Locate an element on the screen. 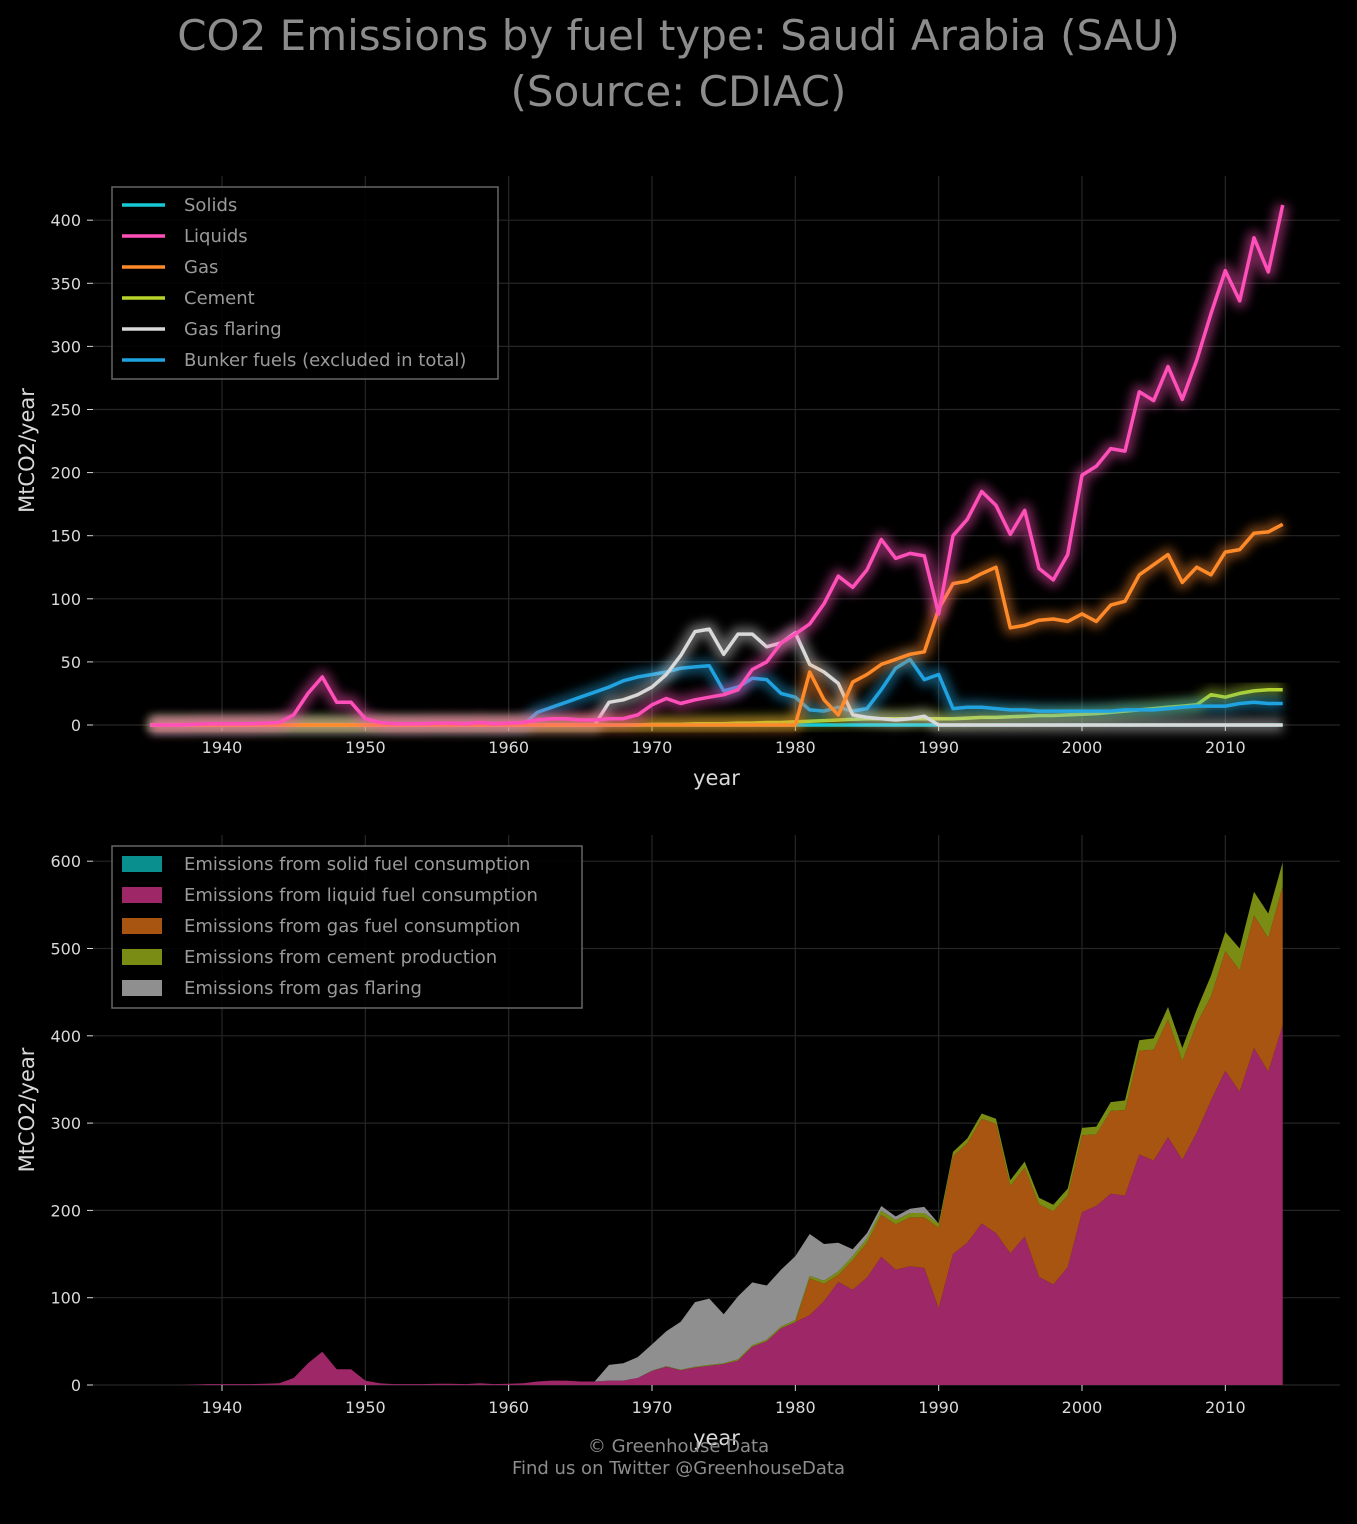 This screenshot has height=1524, width=1357. area-chart-legend-label-area_cement: Emissions from cement production is located at coordinates (340, 957).